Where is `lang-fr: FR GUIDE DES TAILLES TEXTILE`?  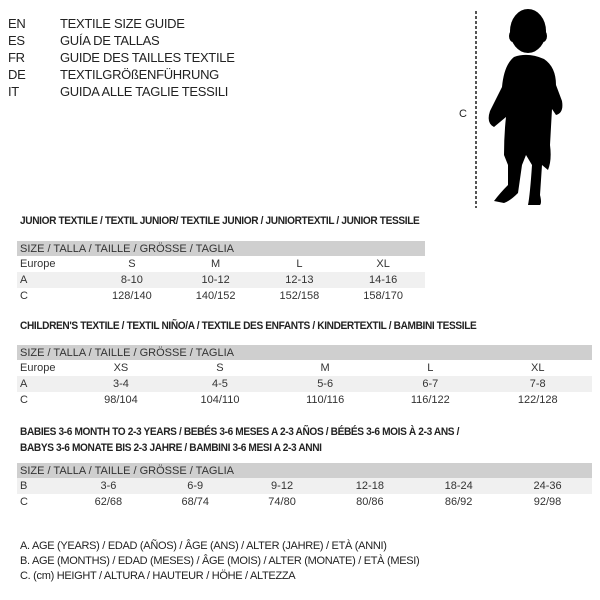
lang-fr: FR GUIDE DES TAILLES TEXTILE is located at coordinates (121, 57).